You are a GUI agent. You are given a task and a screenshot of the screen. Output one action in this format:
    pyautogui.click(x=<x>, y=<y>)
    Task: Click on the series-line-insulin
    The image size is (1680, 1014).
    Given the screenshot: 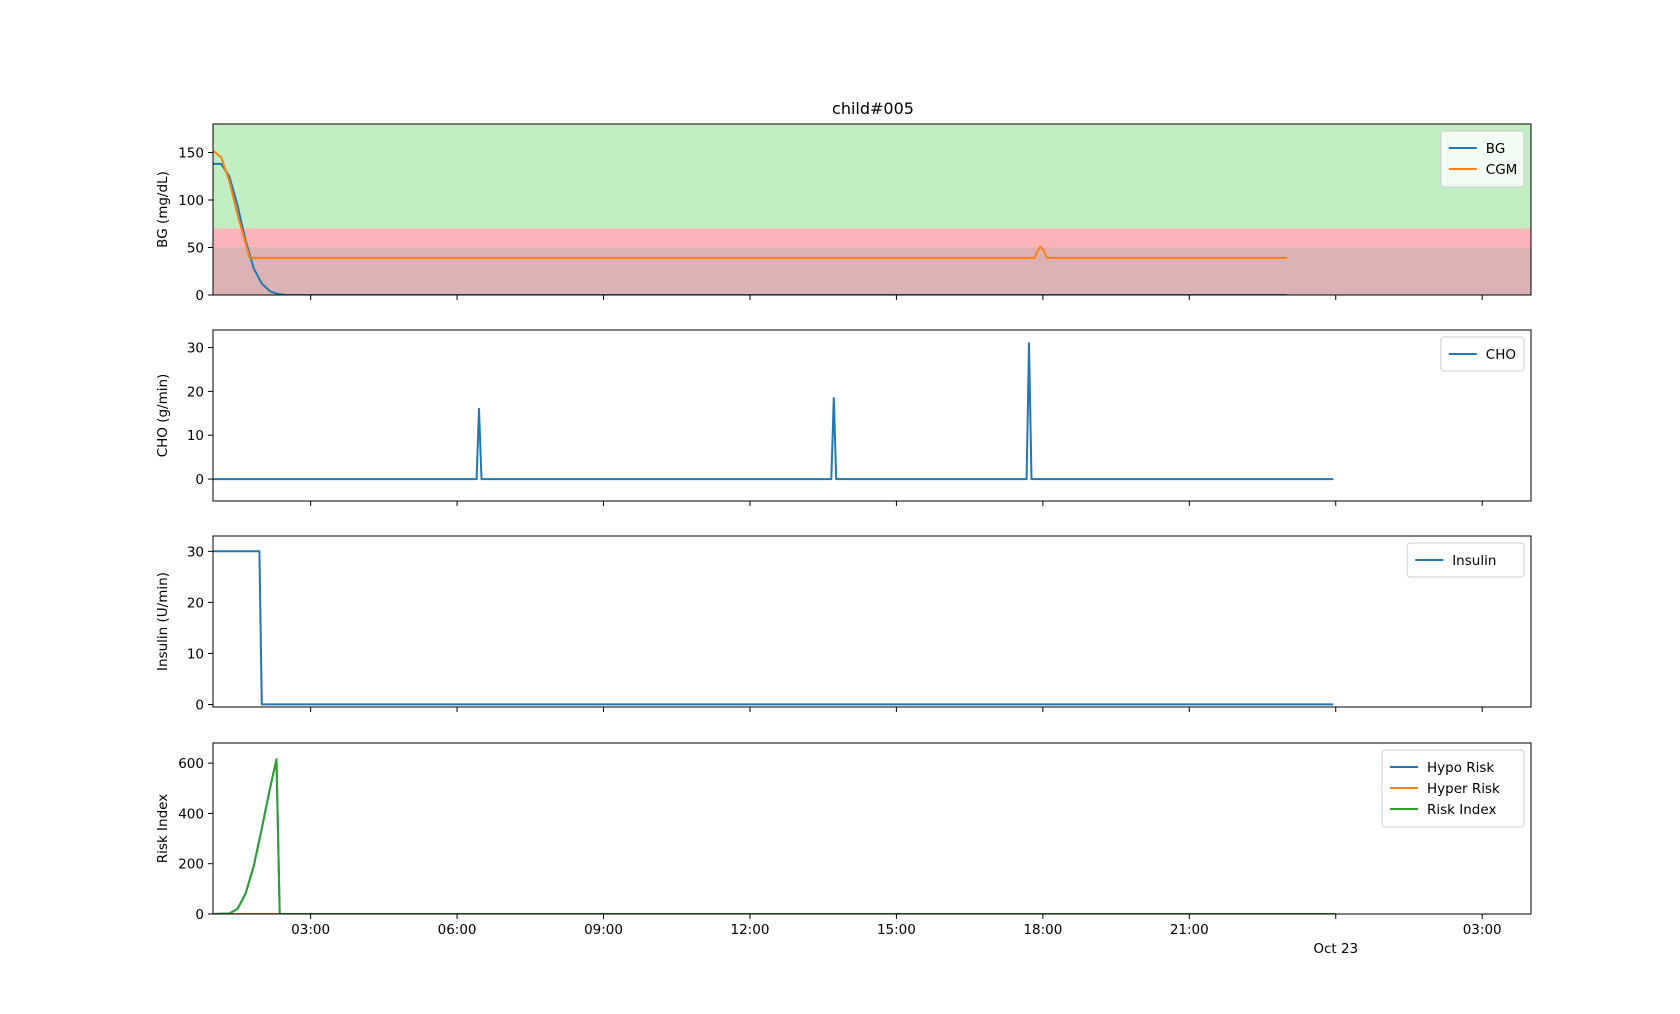 What is the action you would take?
    pyautogui.click(x=773, y=628)
    